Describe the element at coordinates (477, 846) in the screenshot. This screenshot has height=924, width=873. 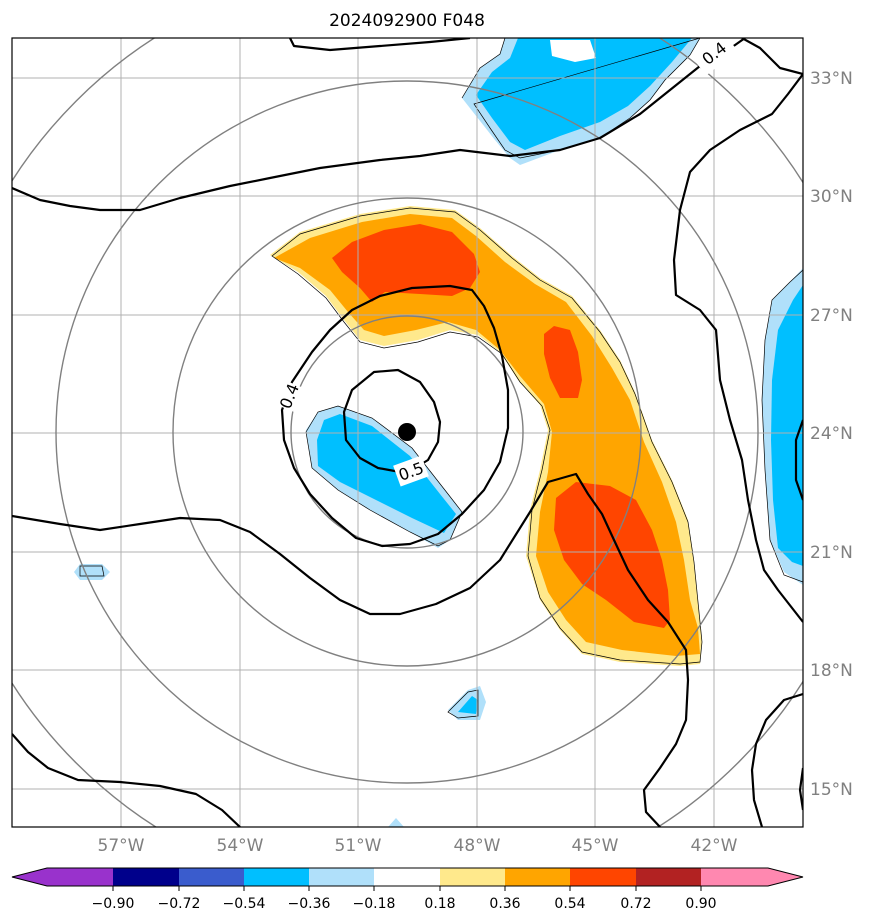
I see `lon-label-48: 48°W` at that location.